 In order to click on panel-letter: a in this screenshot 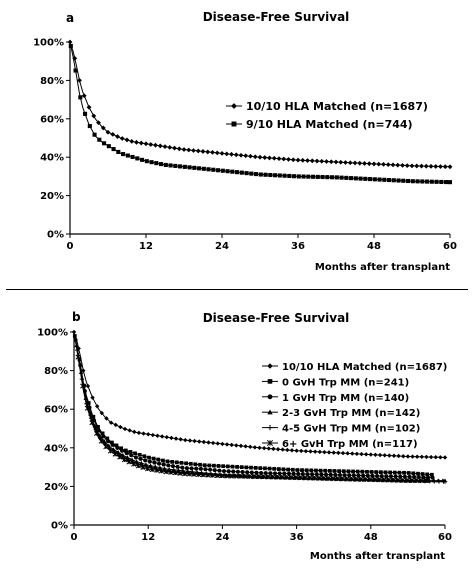, I will do `click(70, 18)`.